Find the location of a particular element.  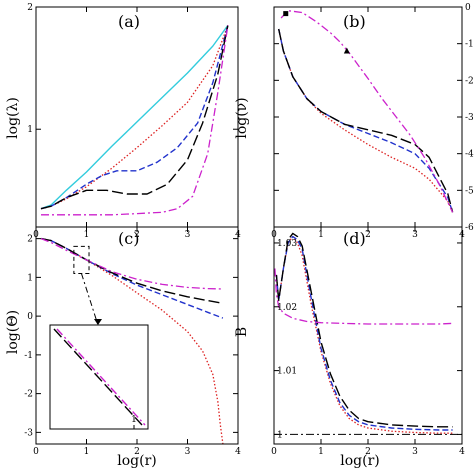

xtick-label-a-3: 3 is located at coordinates (188, 235).